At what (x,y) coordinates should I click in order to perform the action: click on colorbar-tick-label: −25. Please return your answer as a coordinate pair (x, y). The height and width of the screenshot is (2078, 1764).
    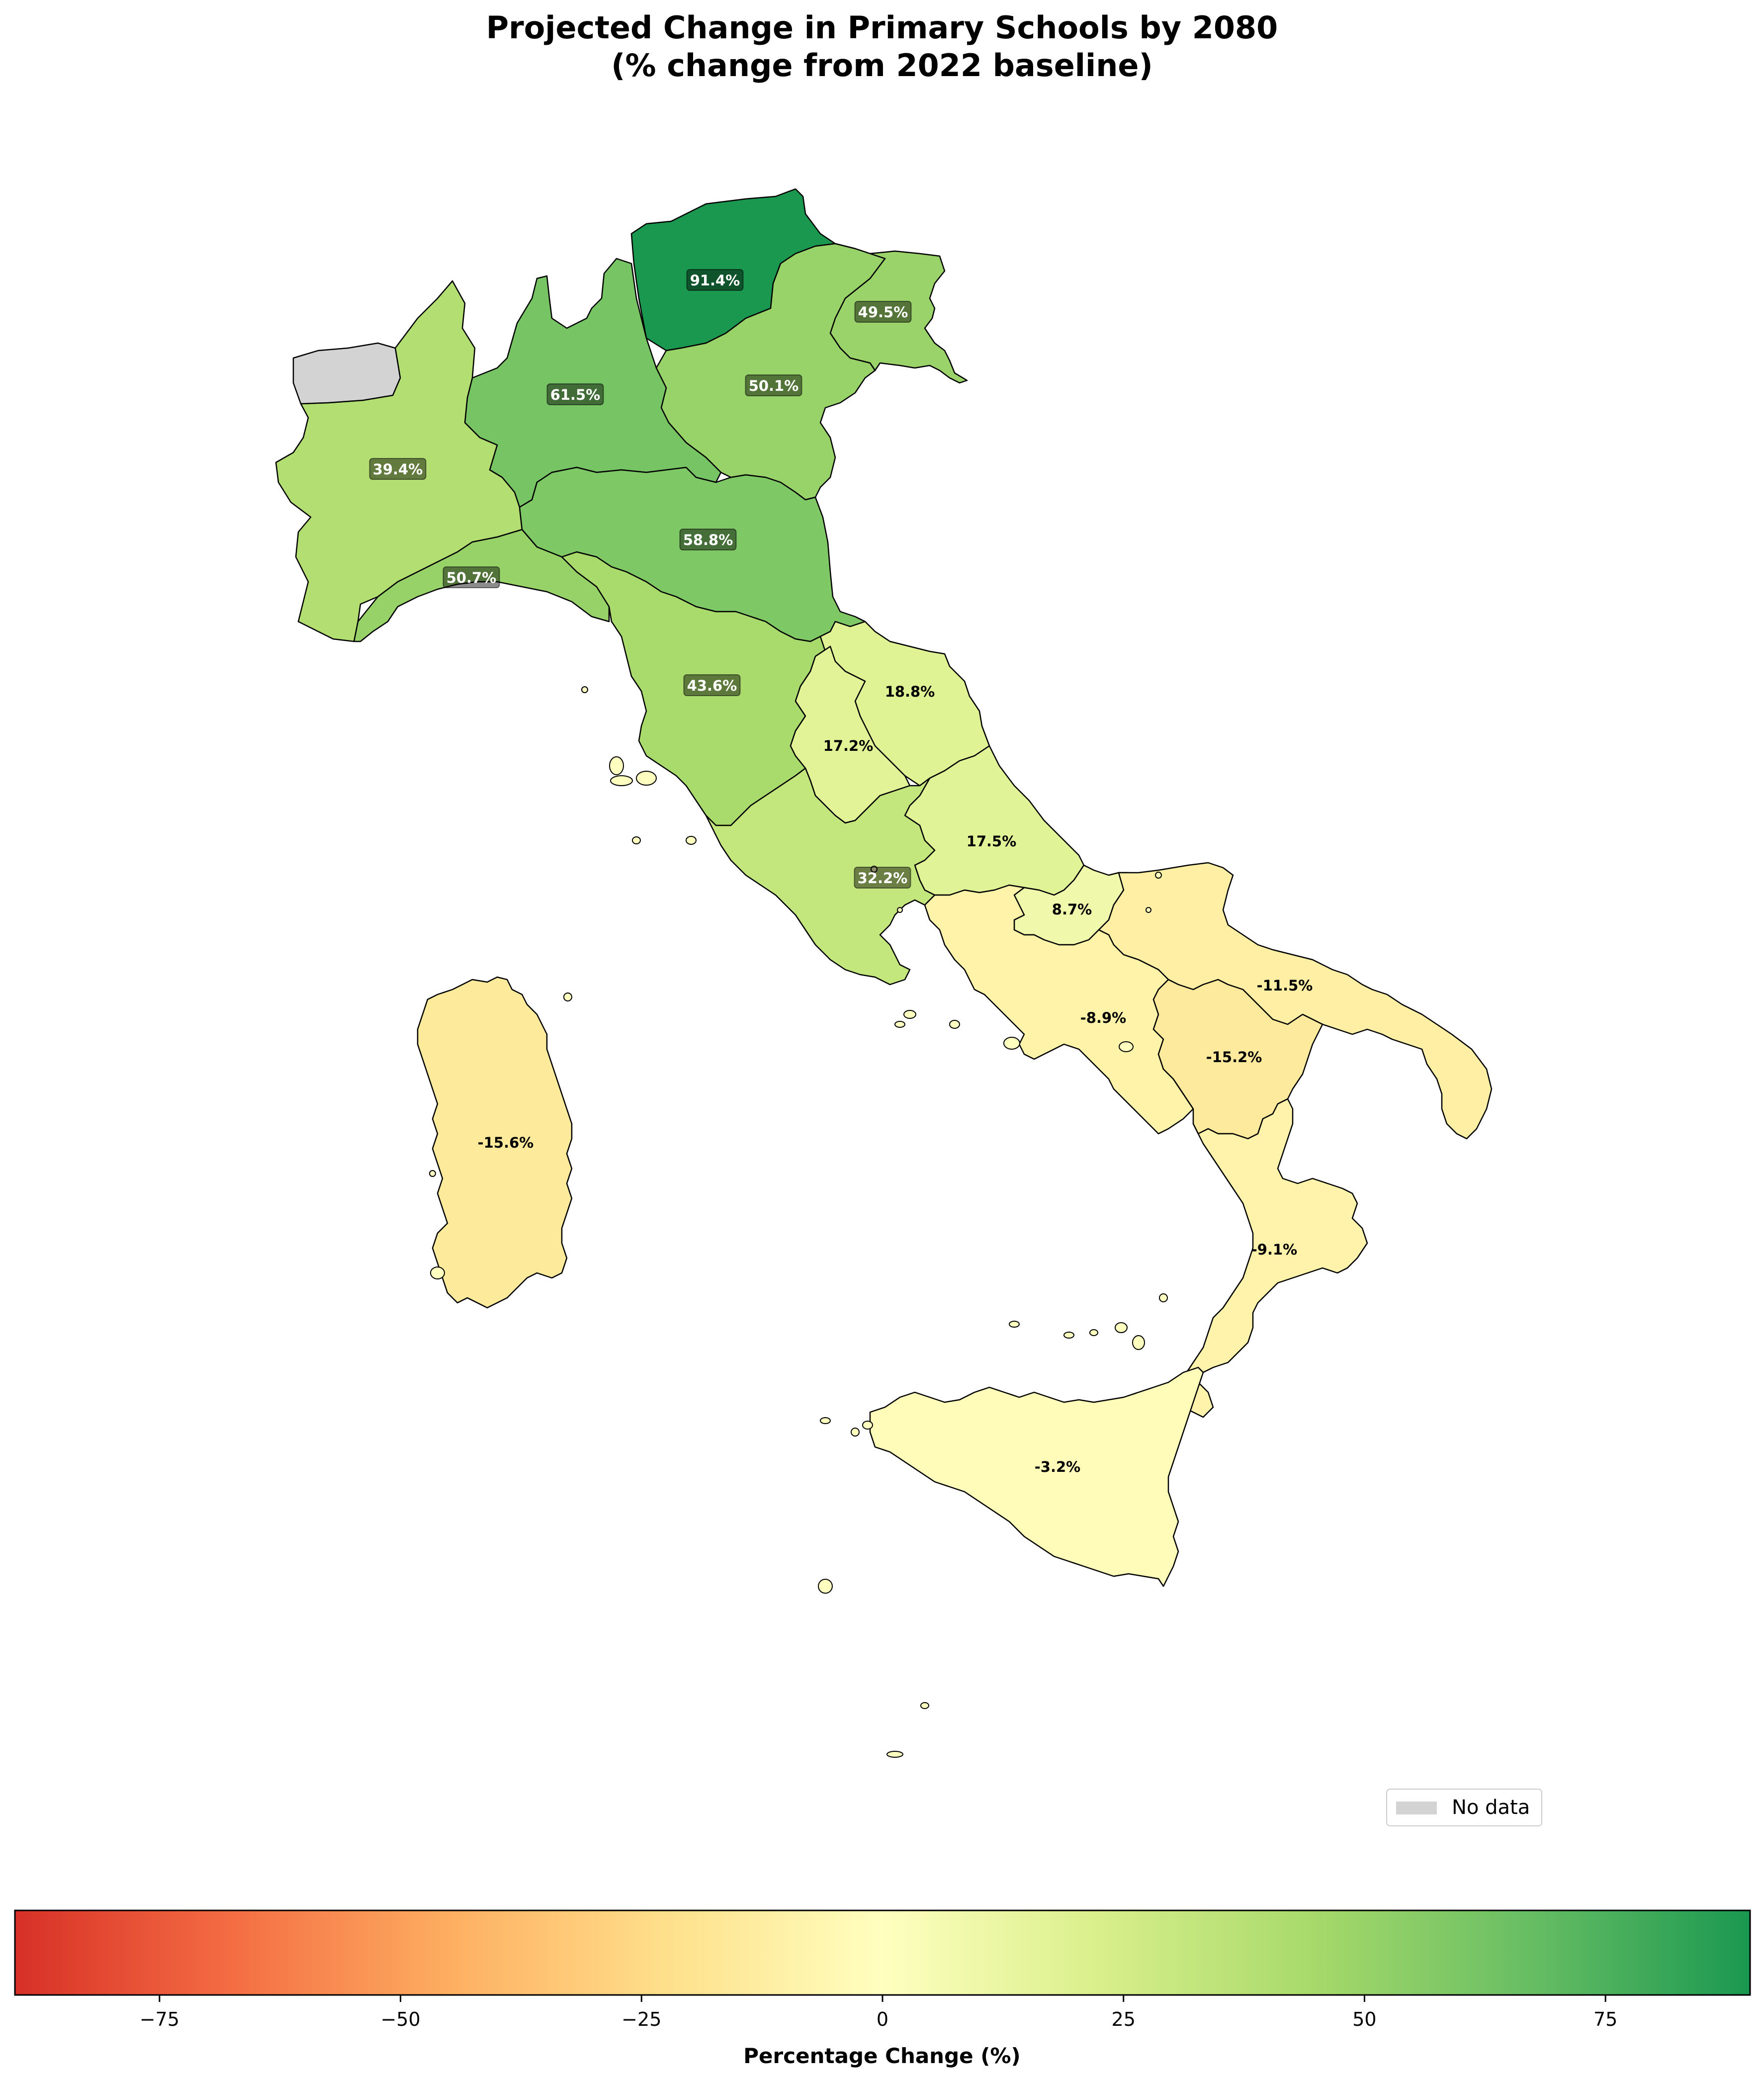
    Looking at the image, I should click on (641, 2019).